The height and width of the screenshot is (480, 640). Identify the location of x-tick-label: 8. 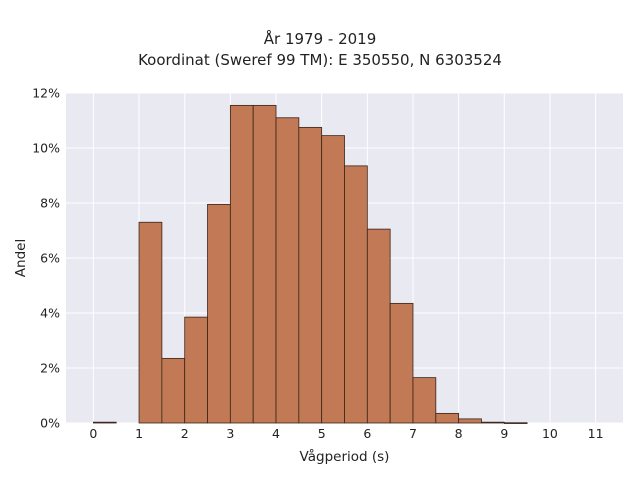
(459, 433).